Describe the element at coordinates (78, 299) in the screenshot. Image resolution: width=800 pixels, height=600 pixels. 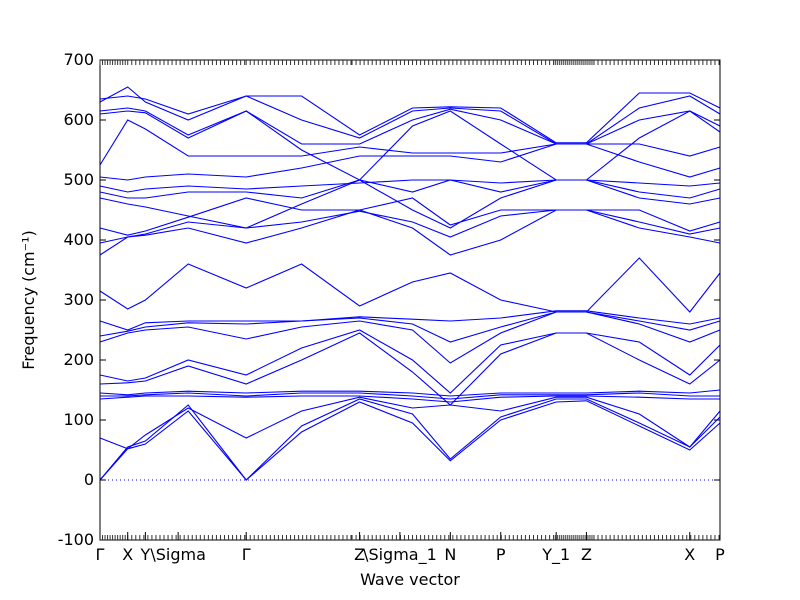
I see `y-tick-label: 300` at that location.